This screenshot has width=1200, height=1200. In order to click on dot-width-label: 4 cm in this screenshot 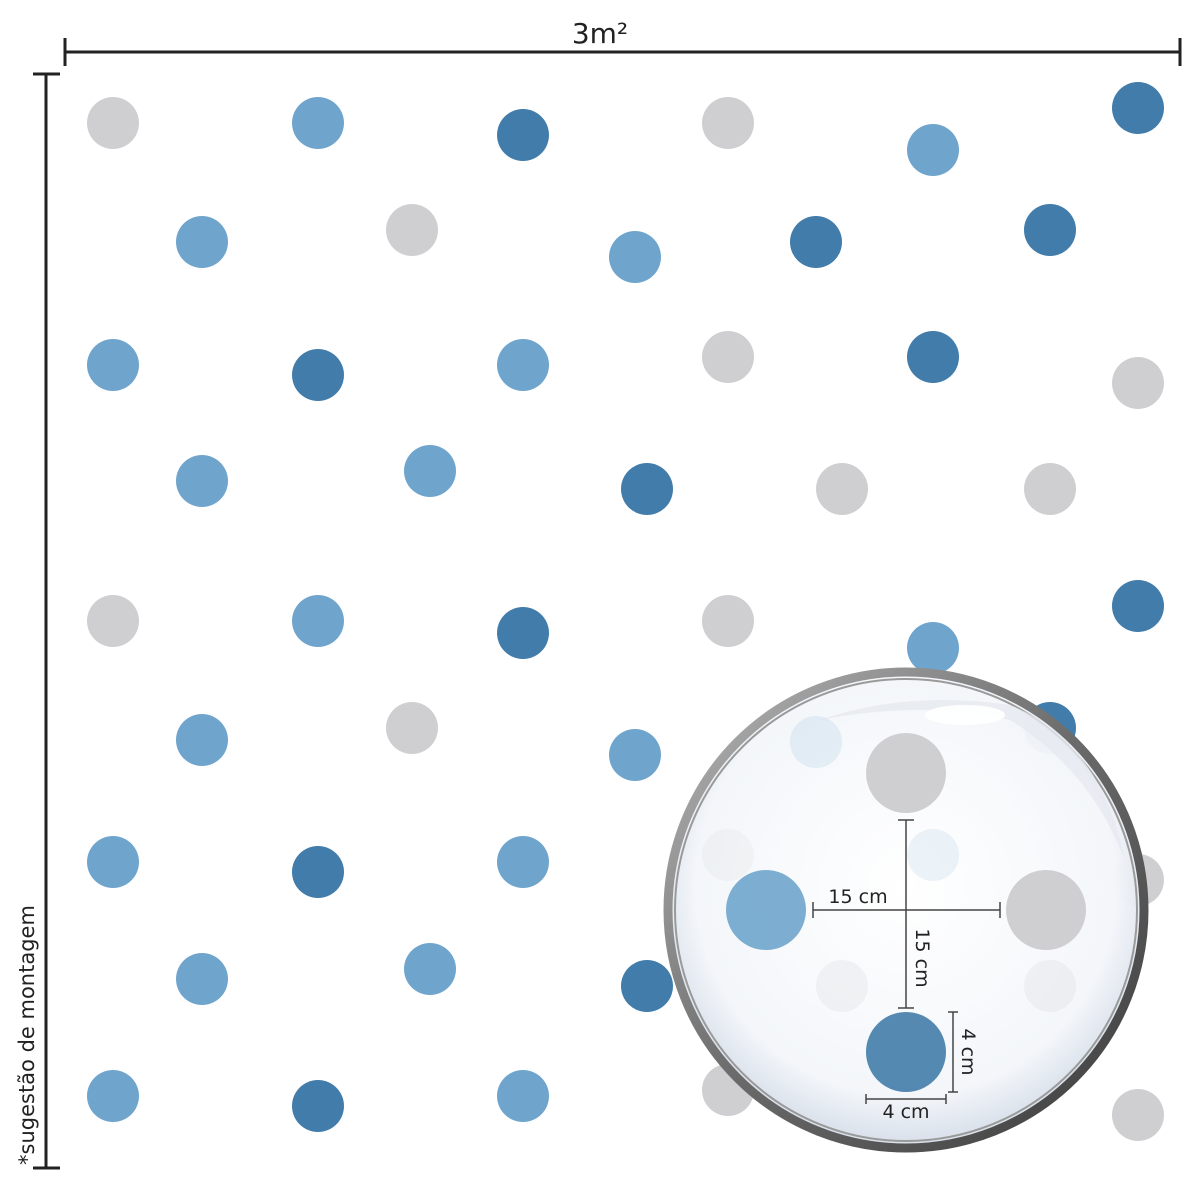, I will do `click(905, 1112)`.